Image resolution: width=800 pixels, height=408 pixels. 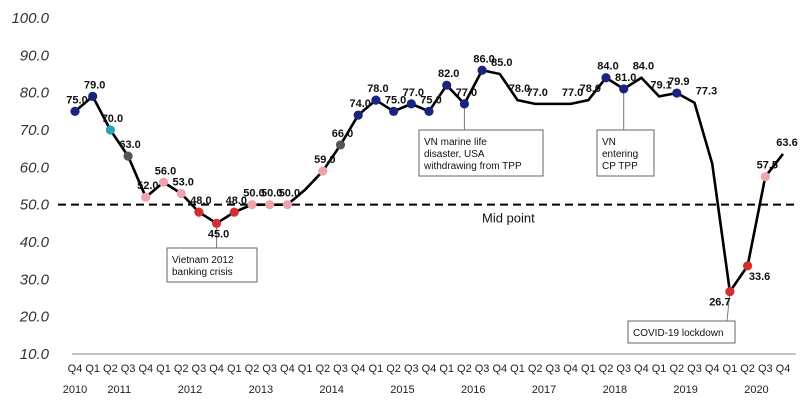 I want to click on data-label: 74.0, so click(x=359, y=104).